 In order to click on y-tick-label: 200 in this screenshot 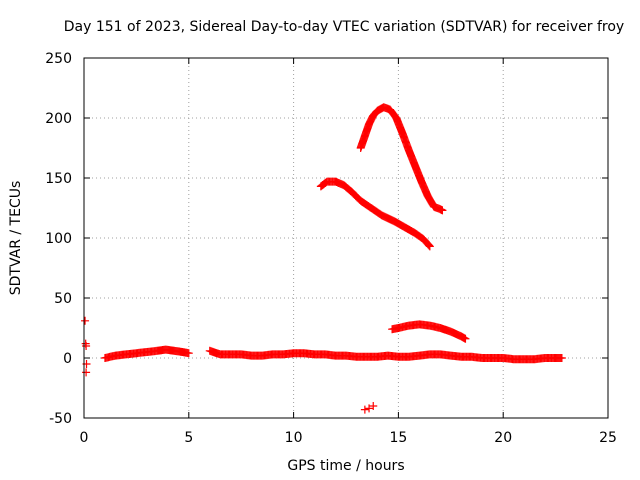, I will do `click(58, 119)`.